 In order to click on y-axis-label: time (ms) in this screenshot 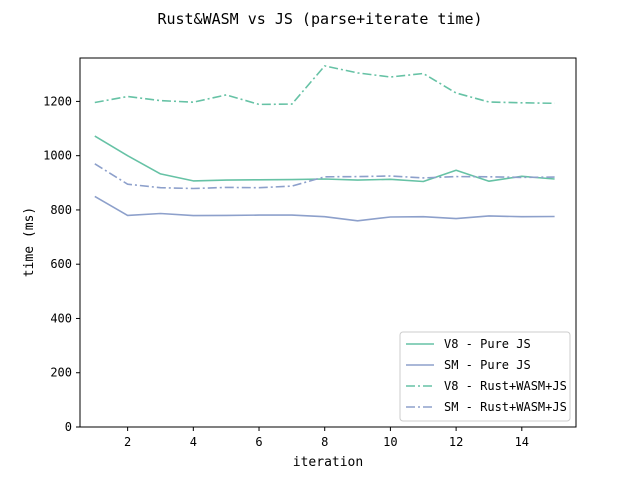, I will do `click(29, 242)`.